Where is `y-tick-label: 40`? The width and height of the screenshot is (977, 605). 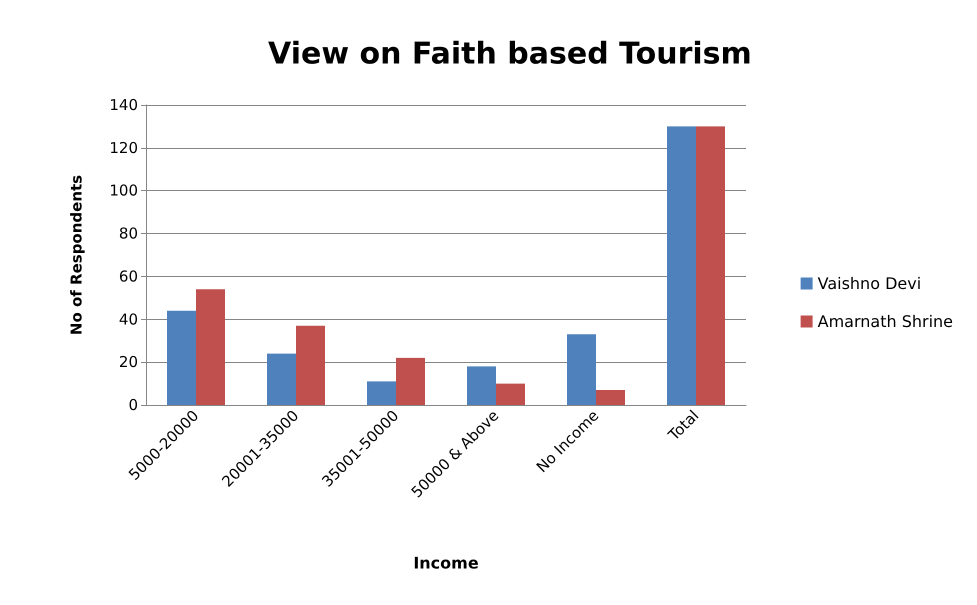 y-tick-label: 40 is located at coordinates (128, 319).